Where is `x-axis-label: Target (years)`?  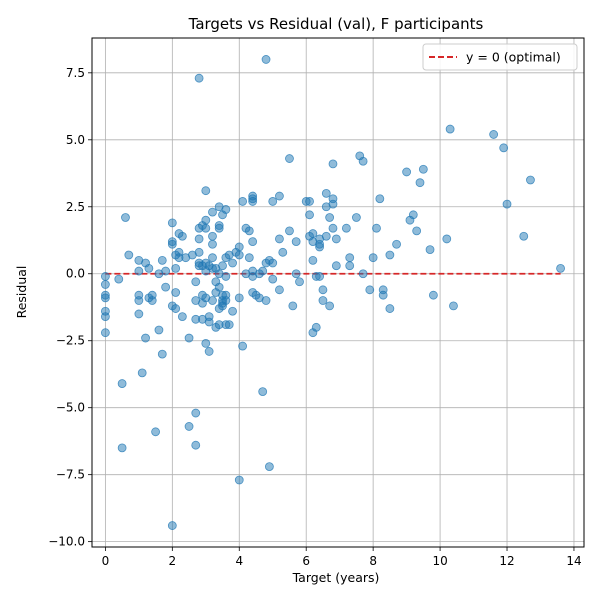
x-axis-label: Target (years) is located at coordinates (336, 577).